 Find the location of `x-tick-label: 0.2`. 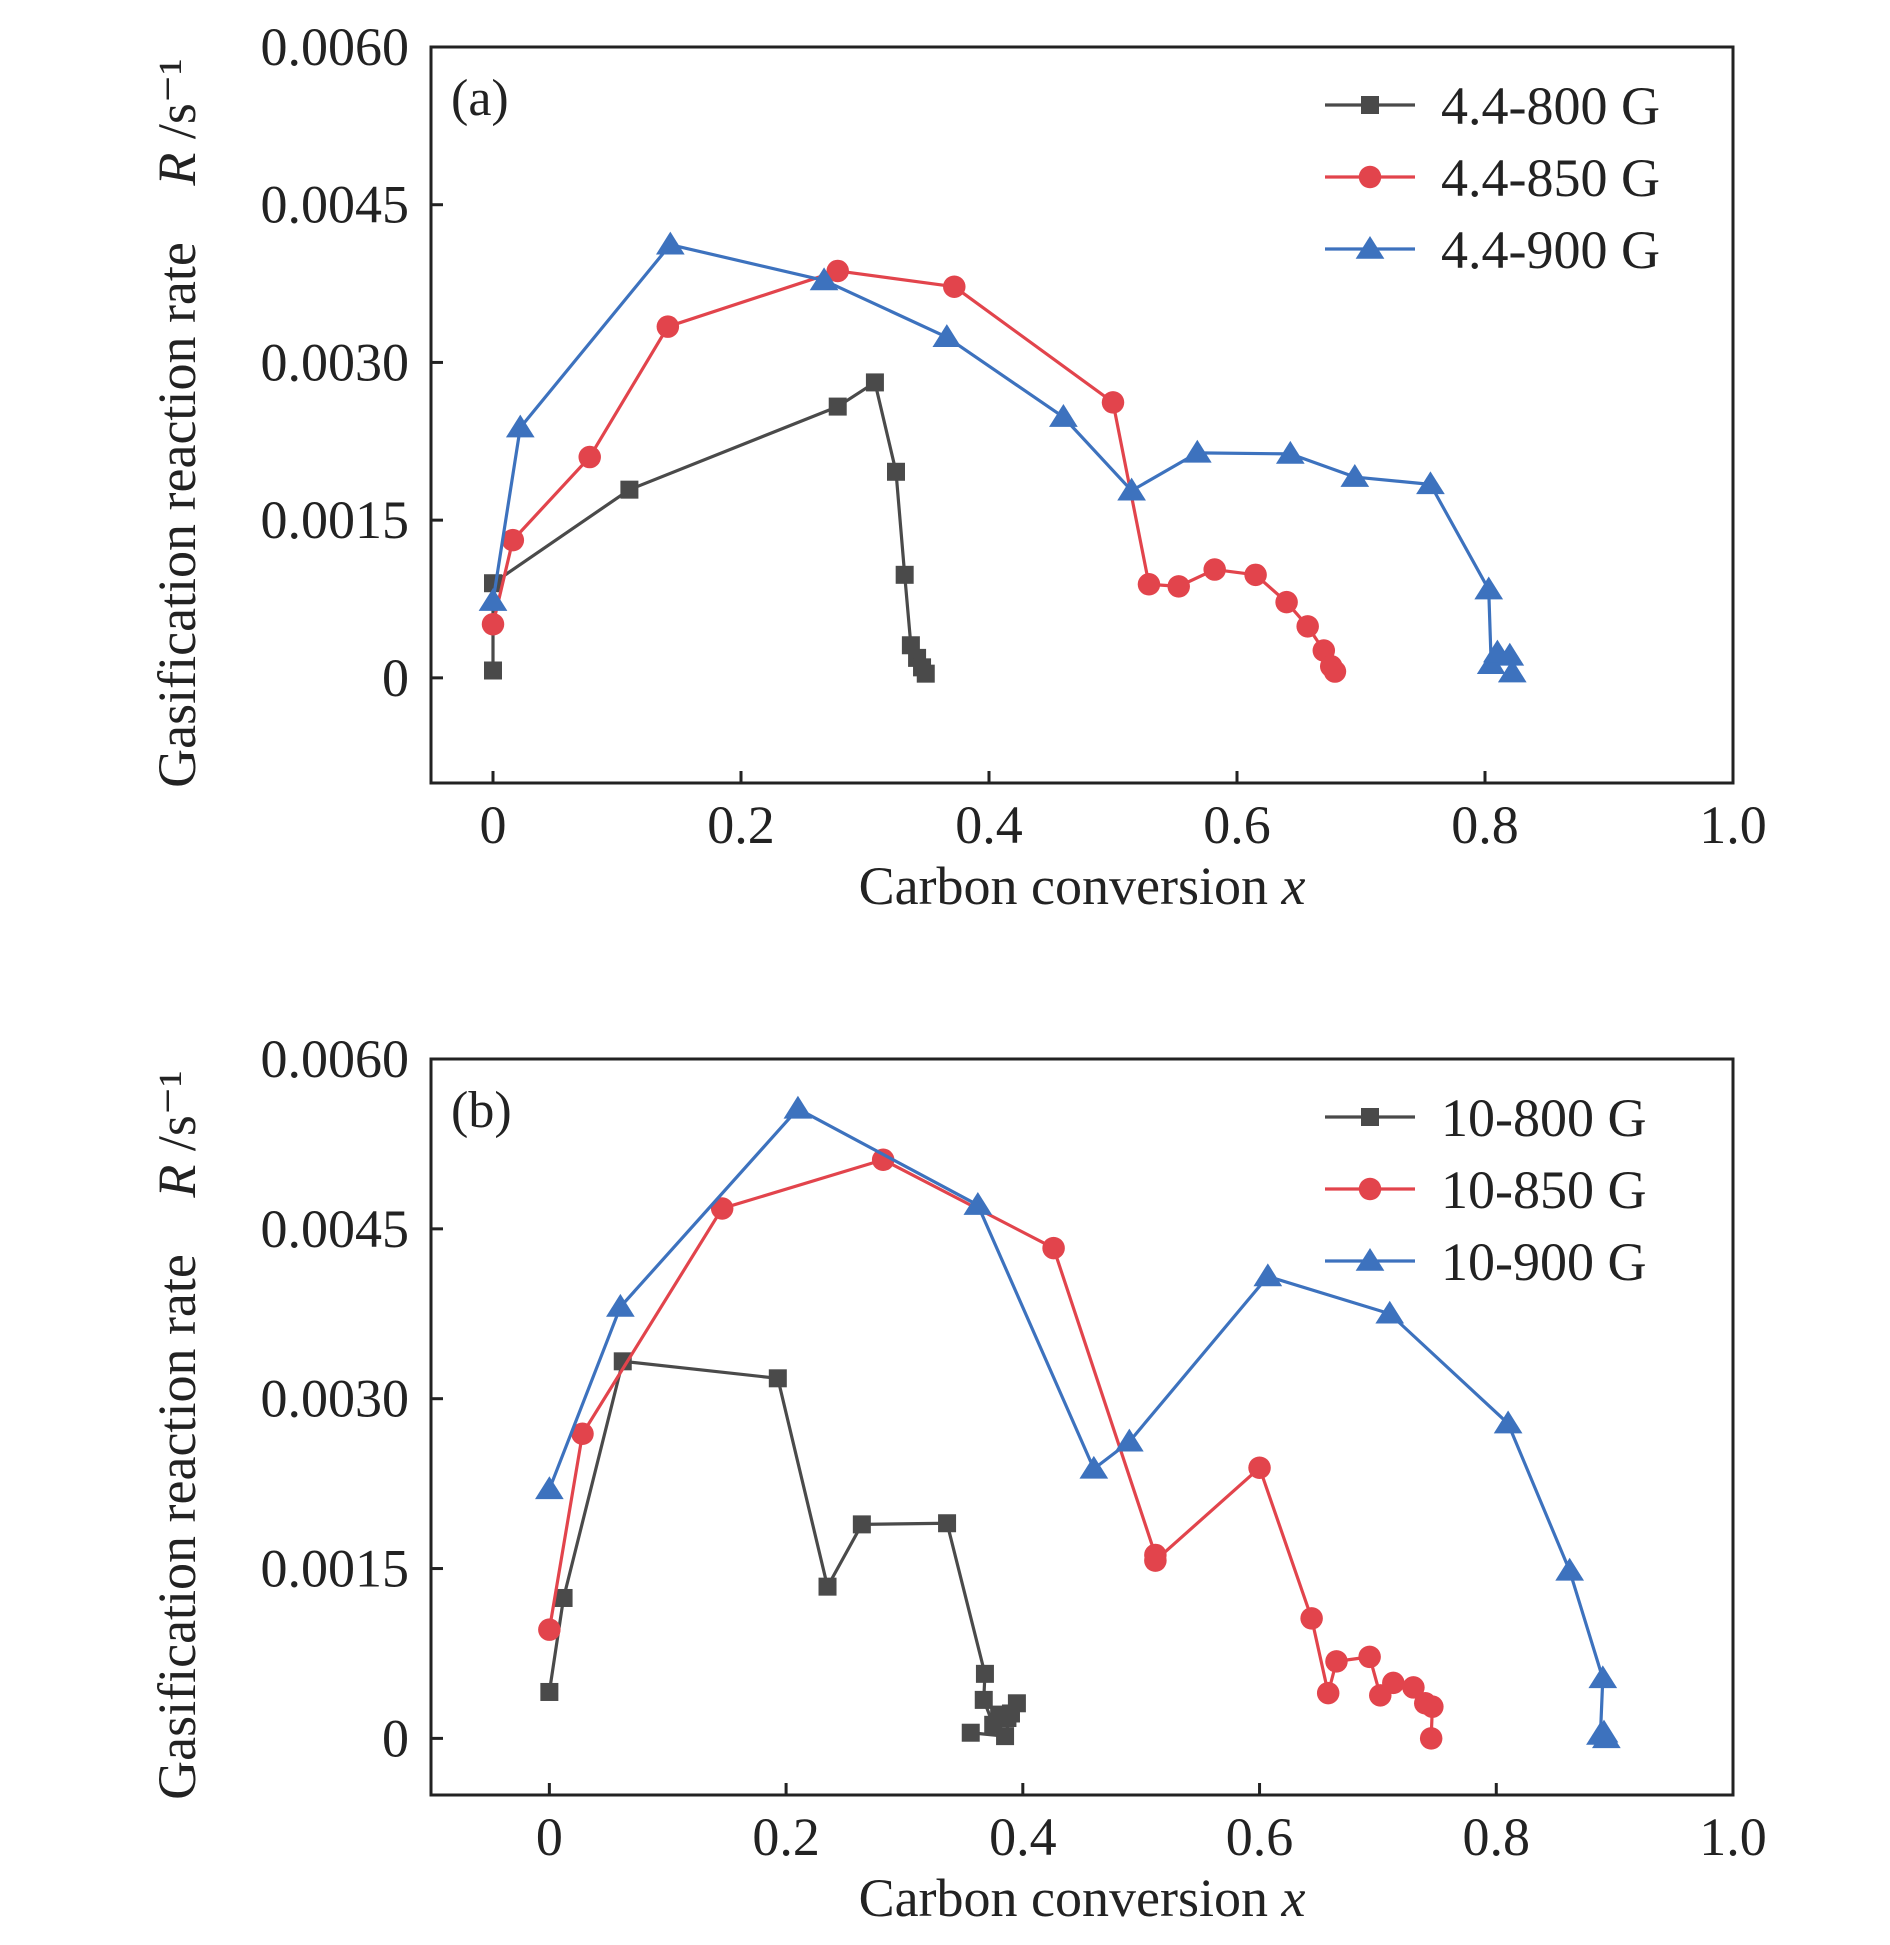

x-tick-label: 0.2 is located at coordinates (786, 1837).